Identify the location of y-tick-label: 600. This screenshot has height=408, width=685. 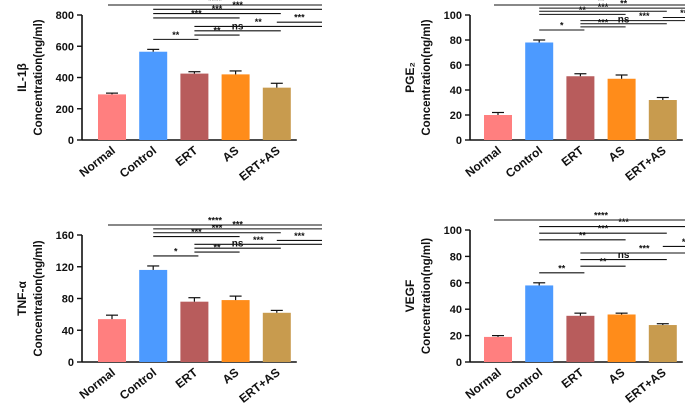
(65, 47).